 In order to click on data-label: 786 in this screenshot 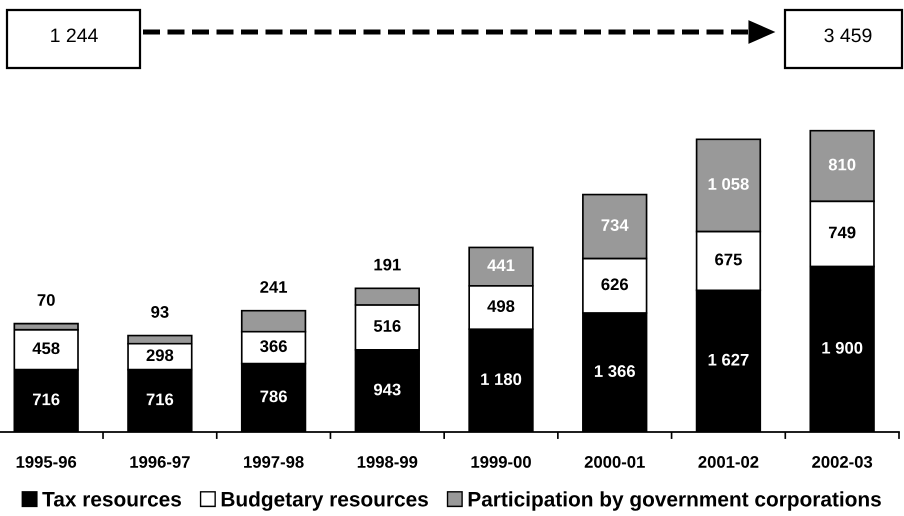, I will do `click(273, 396)`.